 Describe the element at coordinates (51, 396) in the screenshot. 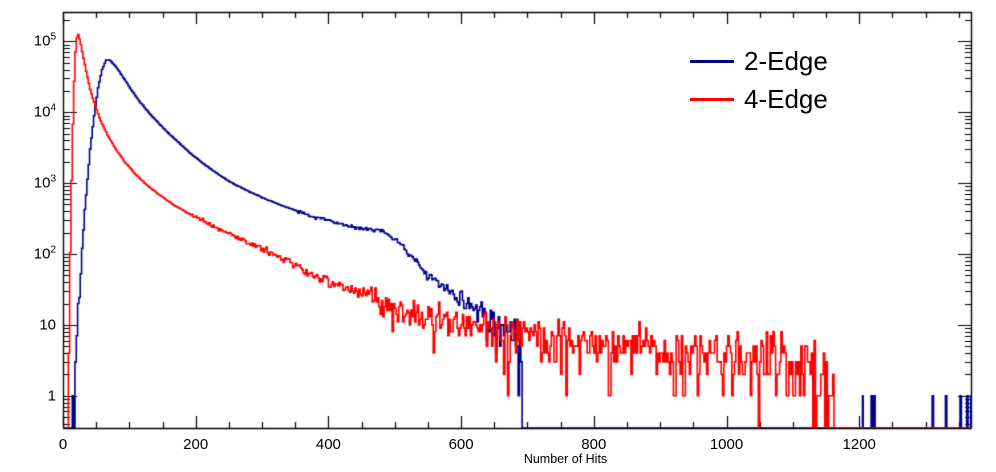

I see `y-tick-label-0: 1` at that location.